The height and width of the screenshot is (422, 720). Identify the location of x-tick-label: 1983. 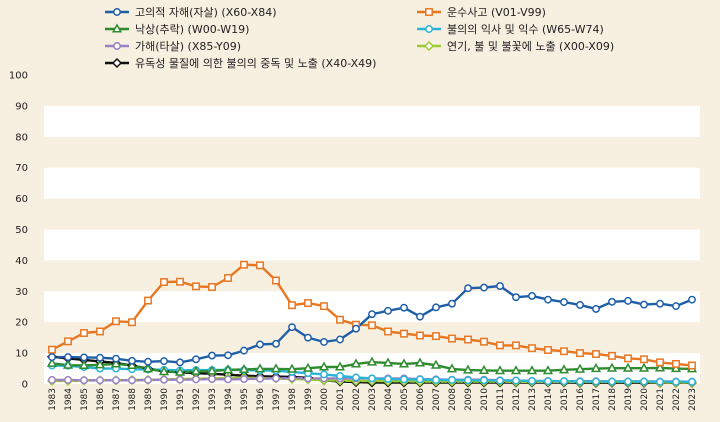
(53, 399).